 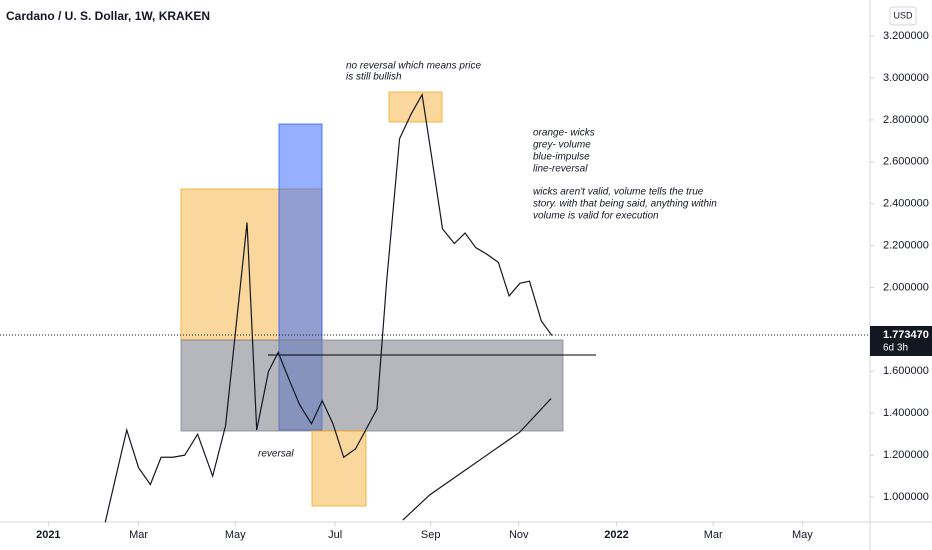 What do you see at coordinates (108, 16) in the screenshot?
I see `chart-title: Cardano / U. S. Dollar, 1W, KRAKEN` at bounding box center [108, 16].